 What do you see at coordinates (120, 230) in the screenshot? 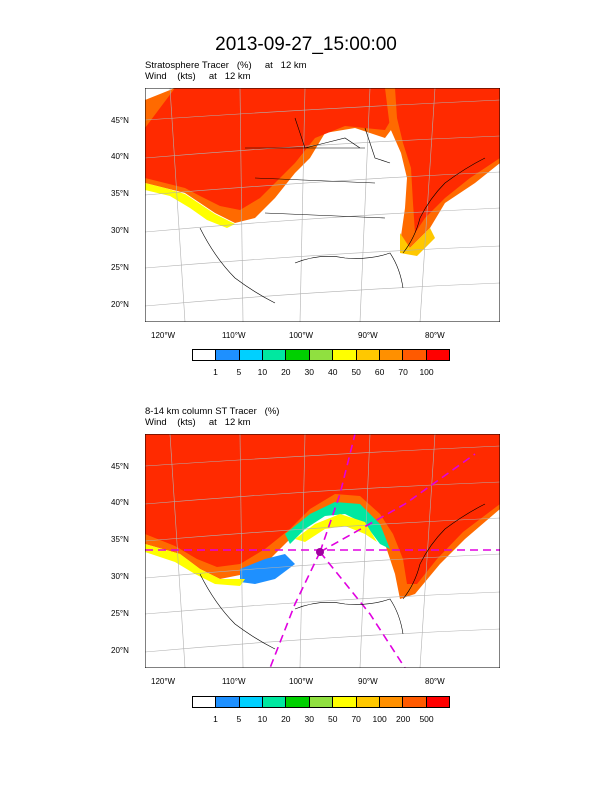
I see `top-lat-label-30: 30°N` at bounding box center [120, 230].